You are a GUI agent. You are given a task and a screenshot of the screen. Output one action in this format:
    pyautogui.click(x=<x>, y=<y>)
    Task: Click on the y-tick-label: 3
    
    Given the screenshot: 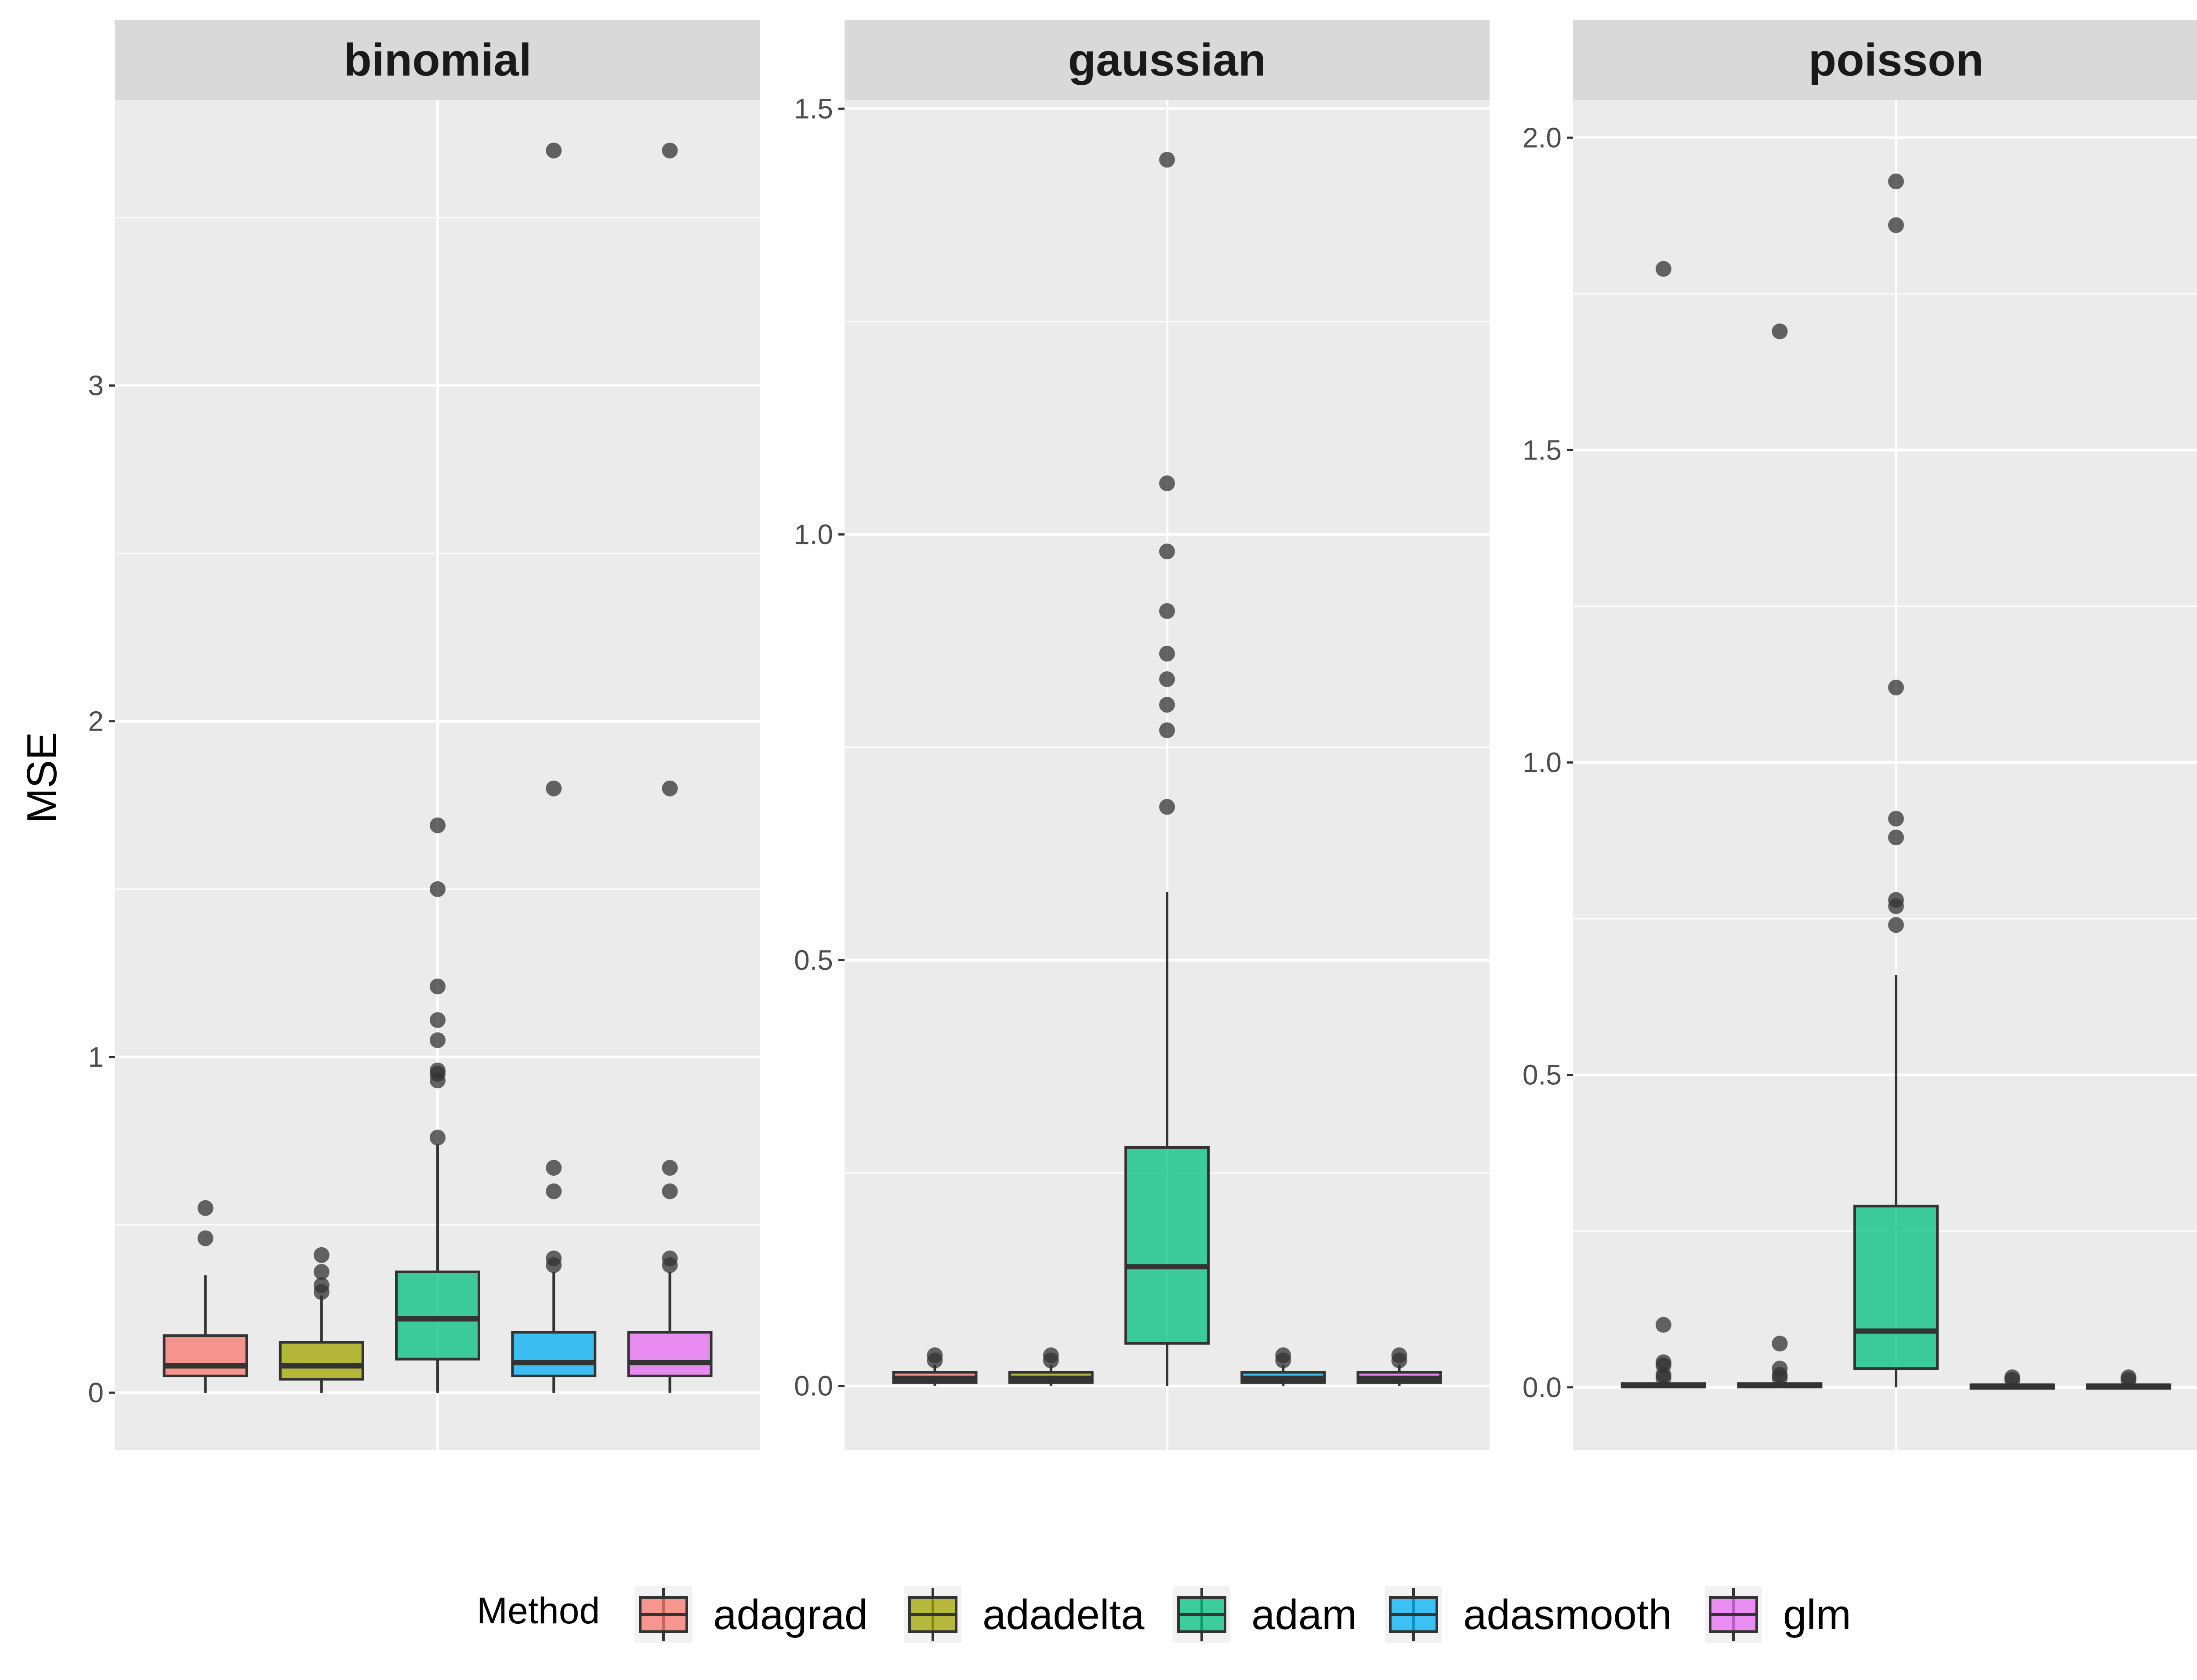 What is the action you would take?
    pyautogui.click(x=96, y=386)
    